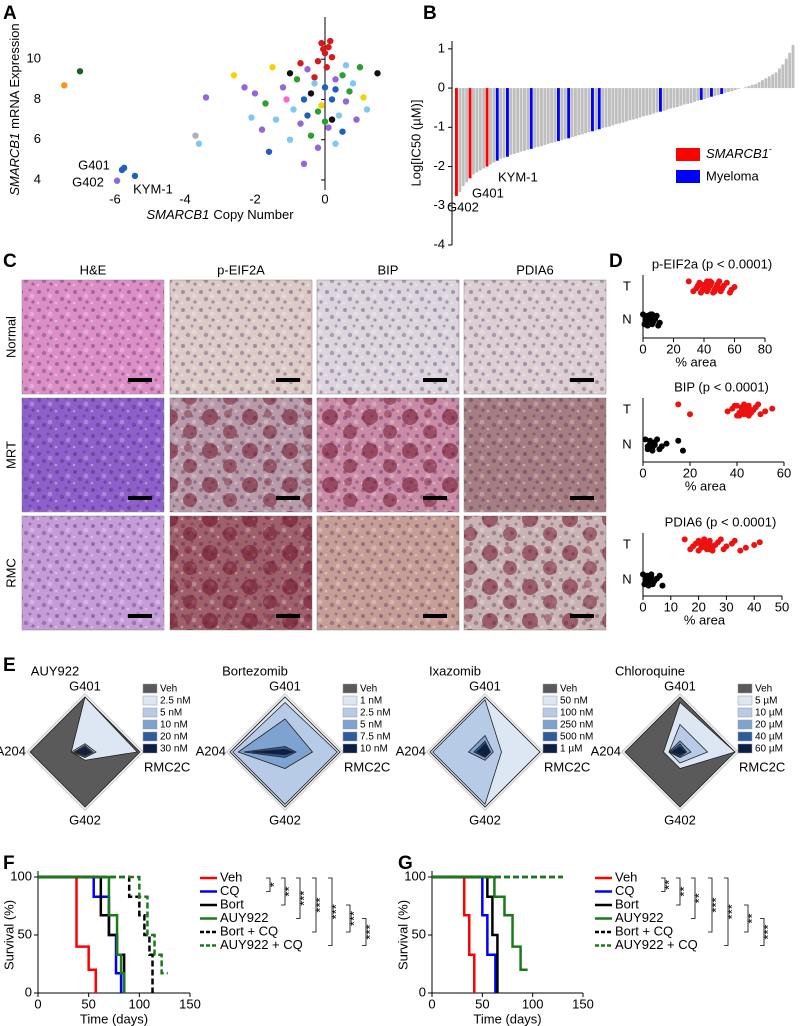 This screenshot has width=800, height=1026. I want to click on x-tick-label: 30, so click(726, 606).